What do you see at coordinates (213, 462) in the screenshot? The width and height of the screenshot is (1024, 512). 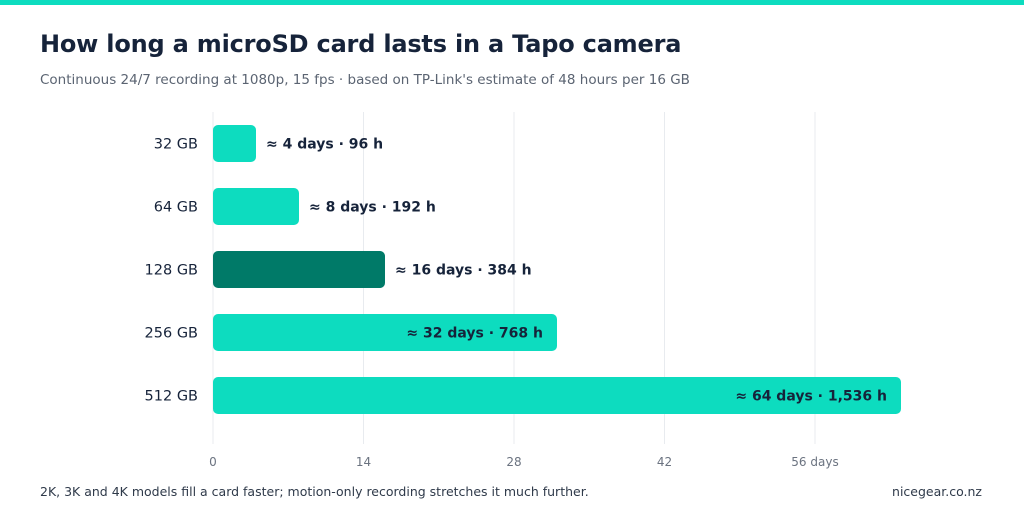 I see `x-tick-label: 0` at bounding box center [213, 462].